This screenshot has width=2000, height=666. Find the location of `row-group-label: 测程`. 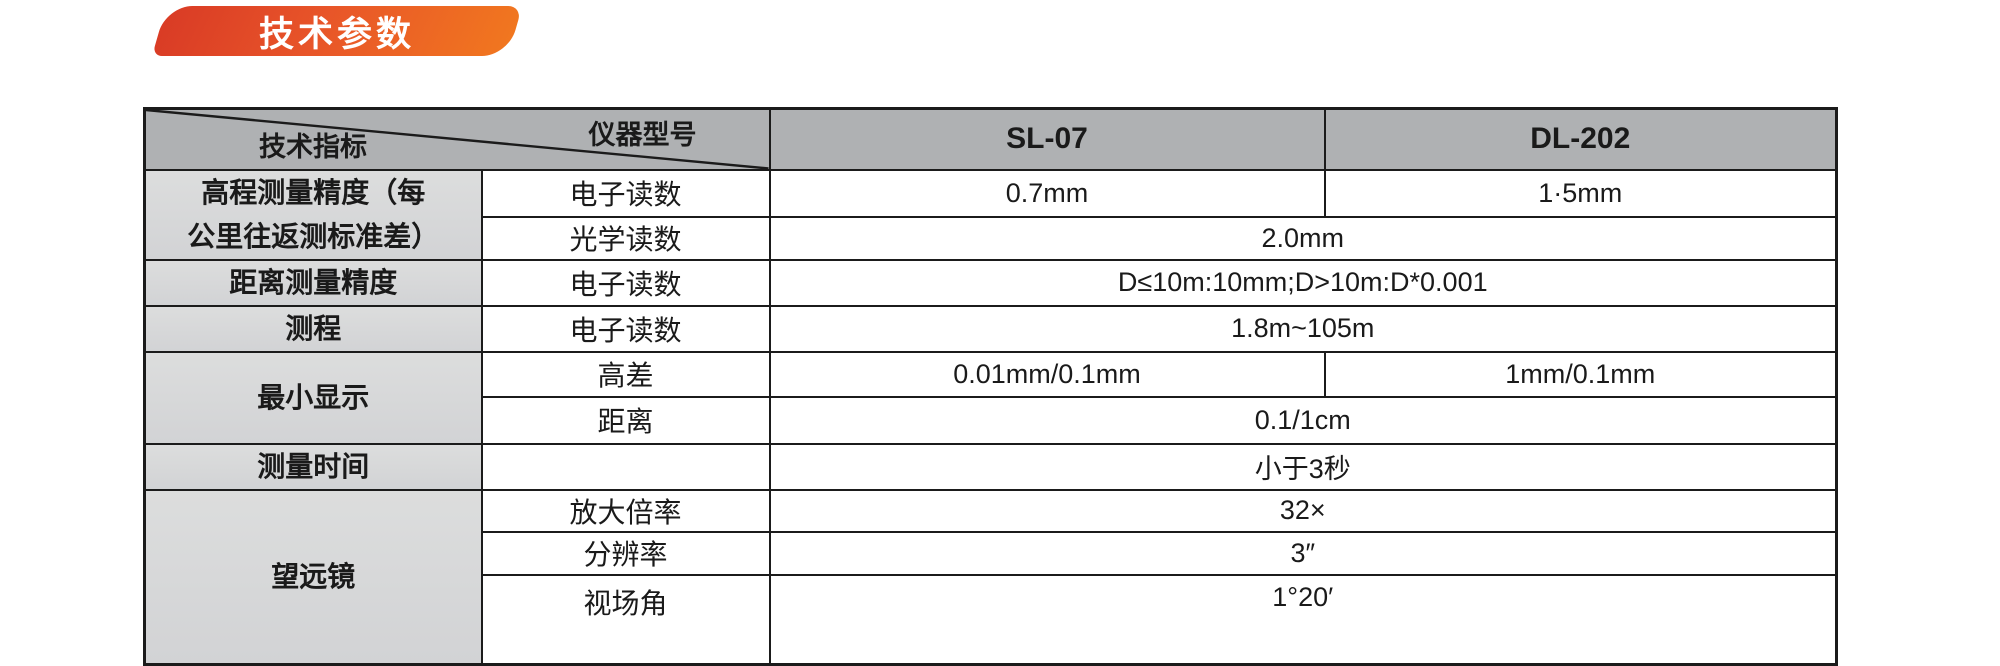

row-group-label: 测程 is located at coordinates (313, 328).